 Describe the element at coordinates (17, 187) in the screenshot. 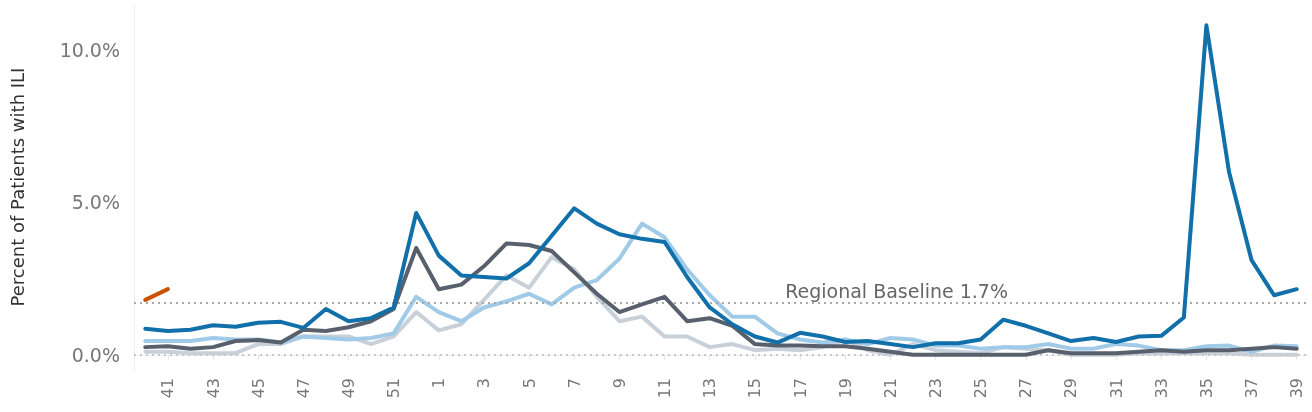

I see `y-axis-title: Percent of Patients with ILI` at that location.